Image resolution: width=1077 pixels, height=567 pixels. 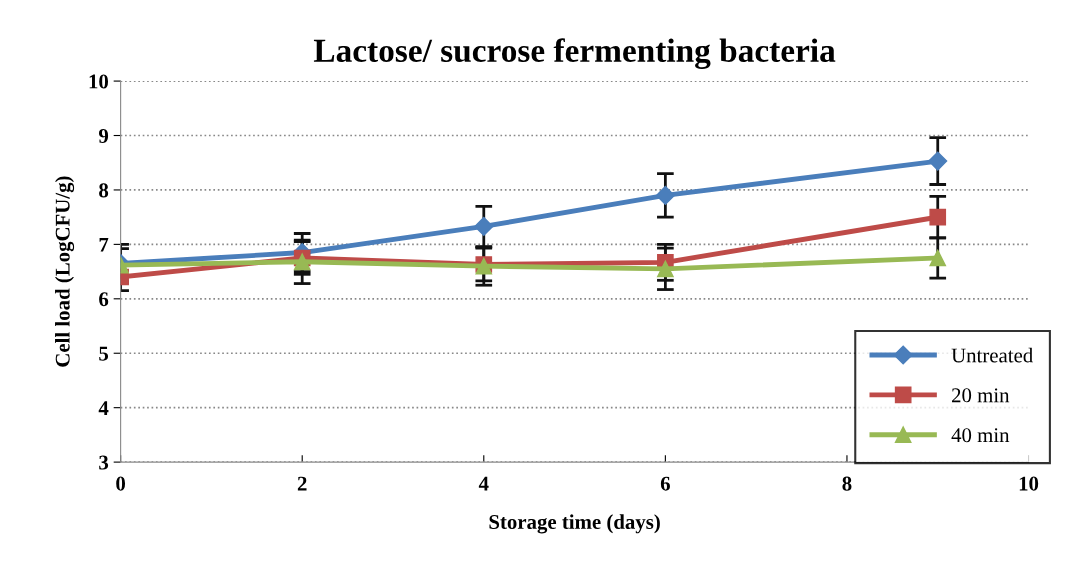 I want to click on x-tick-label: 6, so click(x=665, y=483).